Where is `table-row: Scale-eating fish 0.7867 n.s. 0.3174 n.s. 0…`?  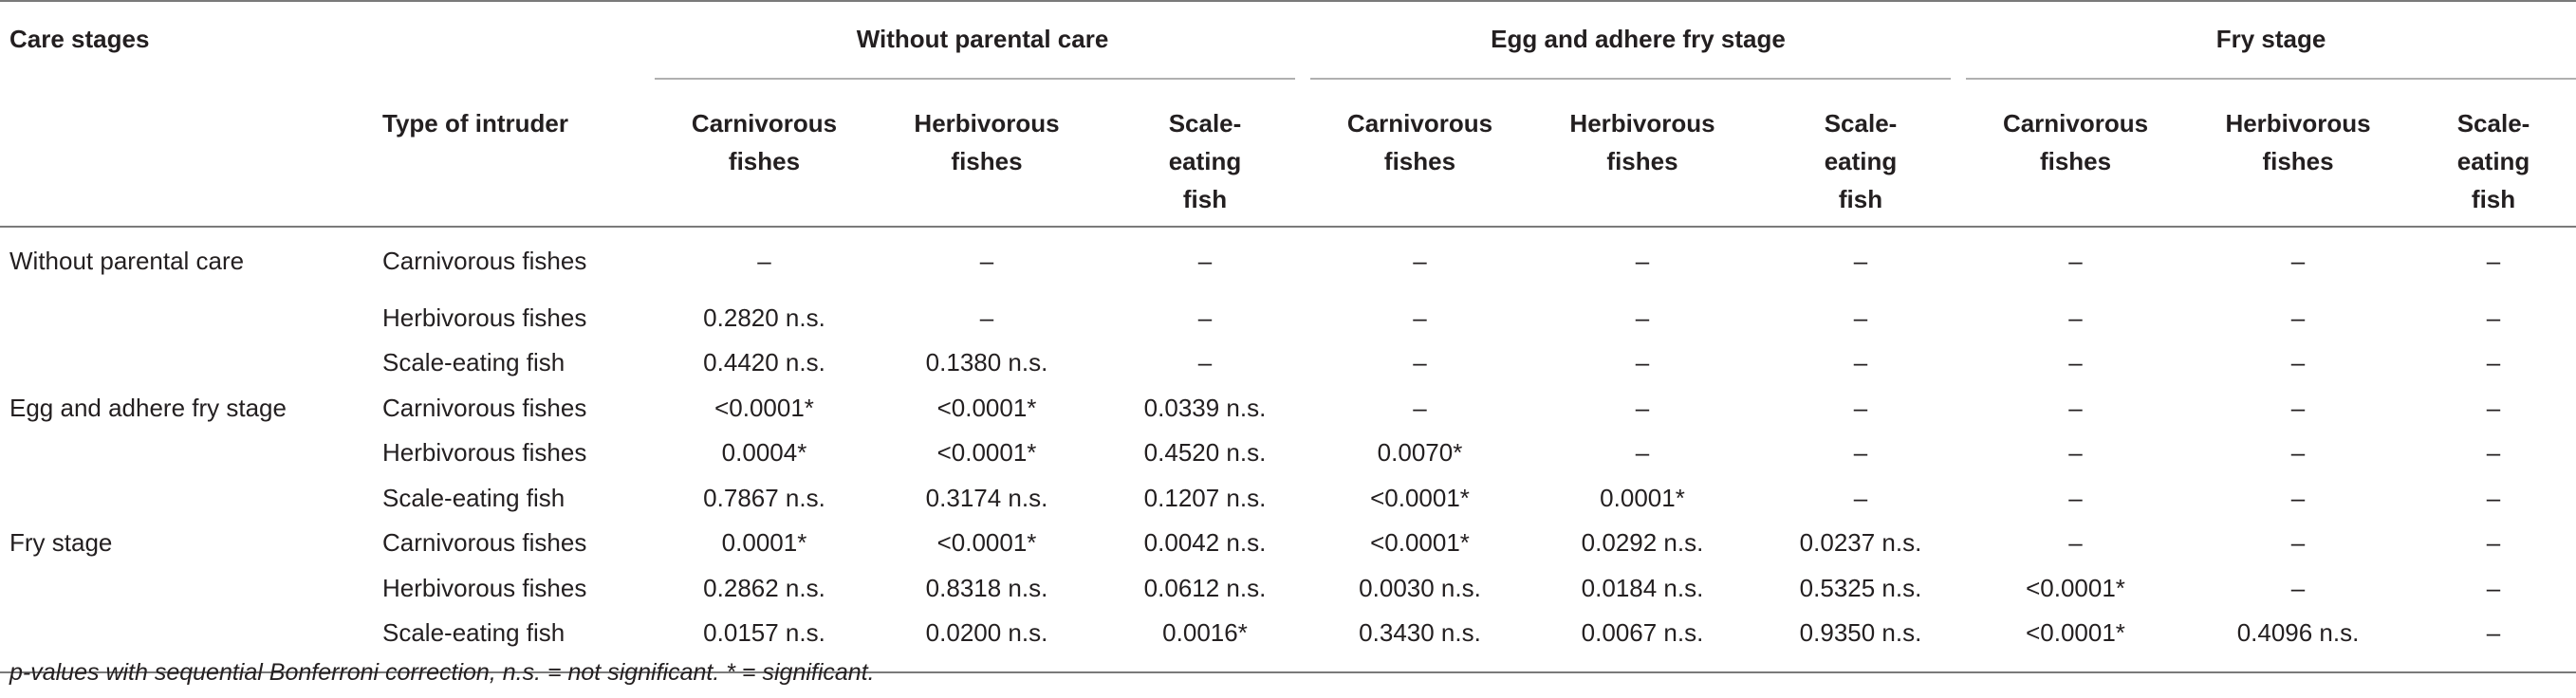 table-row: Scale-eating fish 0.7867 n.s. 0.3174 n.s. 0… is located at coordinates (1288, 499).